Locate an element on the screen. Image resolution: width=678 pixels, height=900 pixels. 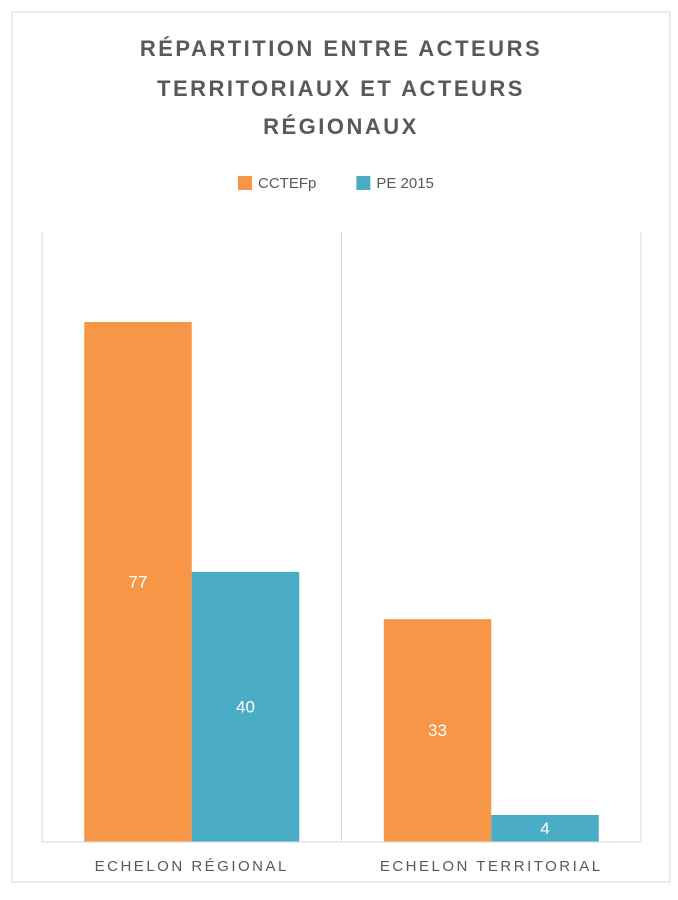
value-label: 77 is located at coordinates (138, 581).